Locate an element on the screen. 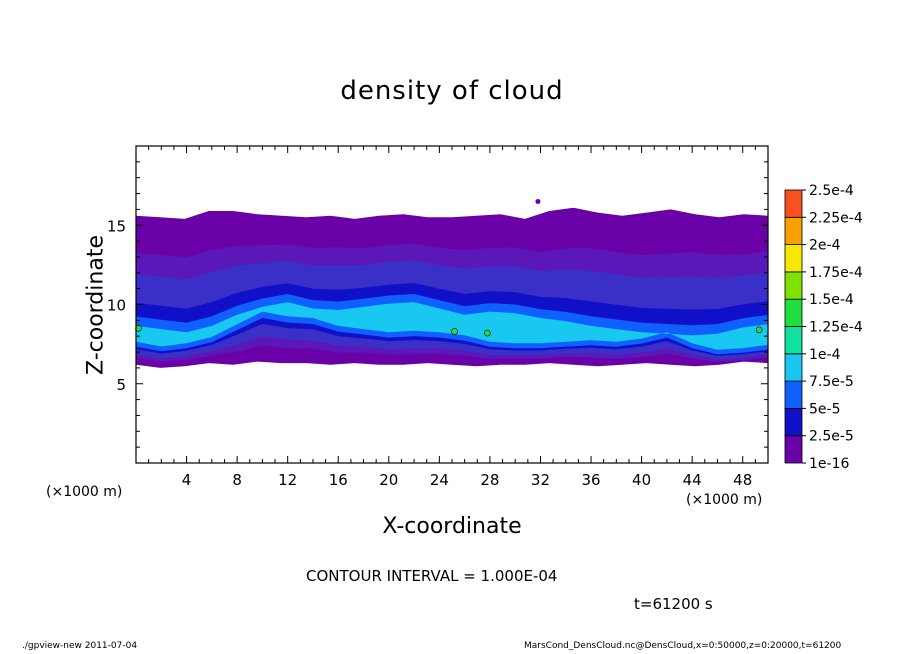 The width and height of the screenshot is (904, 654). cloud-core is located at coordinates (452, 326).